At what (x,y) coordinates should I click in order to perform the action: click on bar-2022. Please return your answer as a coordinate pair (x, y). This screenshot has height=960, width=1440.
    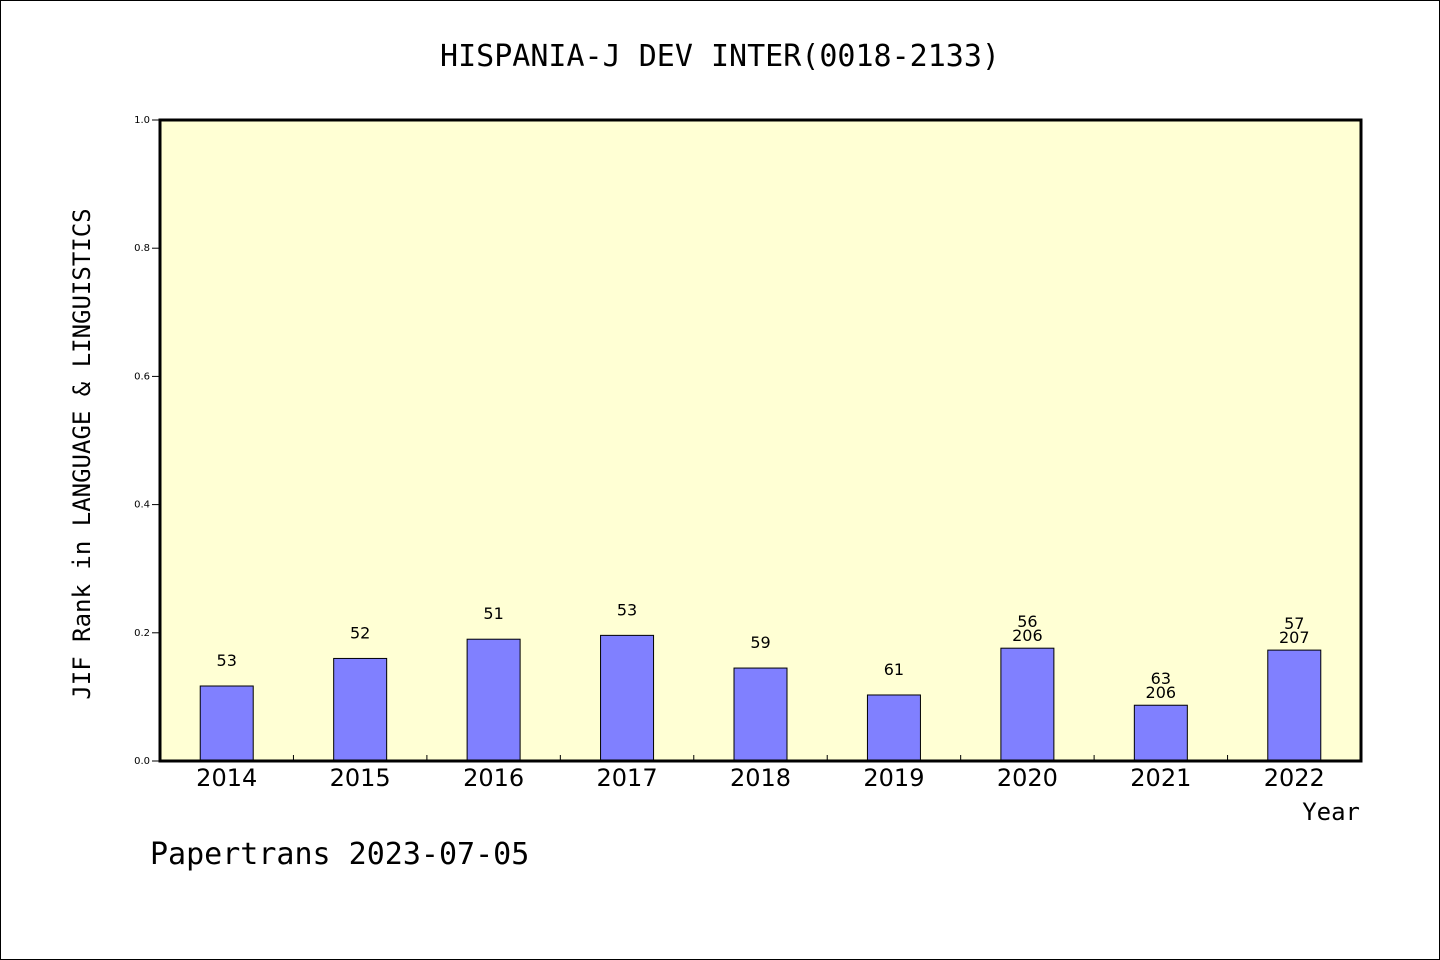
    Looking at the image, I should click on (1294, 705).